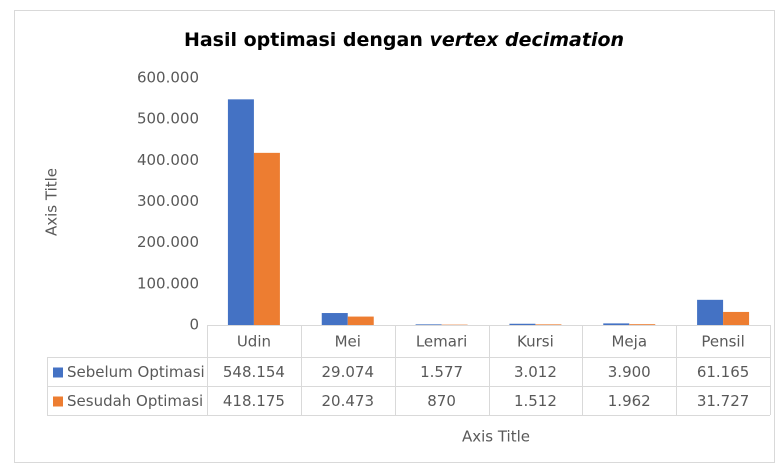 This screenshot has height=471, width=781. Describe the element at coordinates (527, 40) in the screenshot. I see `title-italic: vertex decimation` at that location.